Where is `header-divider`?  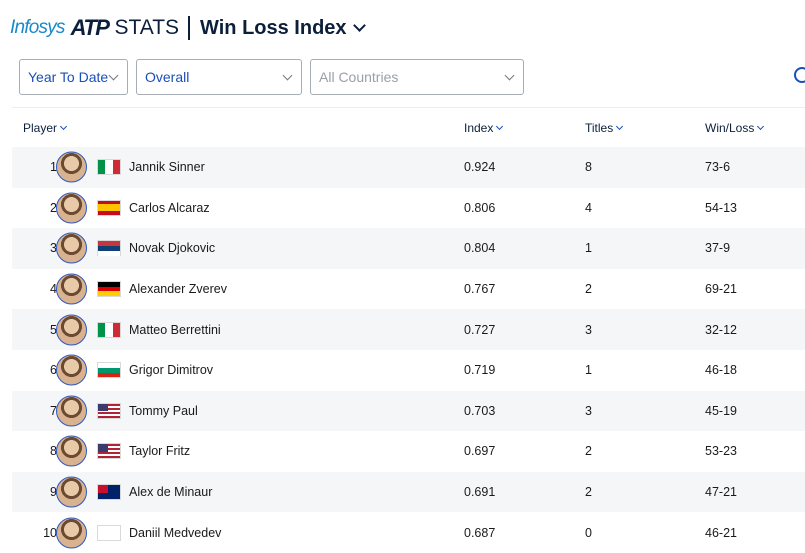 header-divider is located at coordinates (189, 28).